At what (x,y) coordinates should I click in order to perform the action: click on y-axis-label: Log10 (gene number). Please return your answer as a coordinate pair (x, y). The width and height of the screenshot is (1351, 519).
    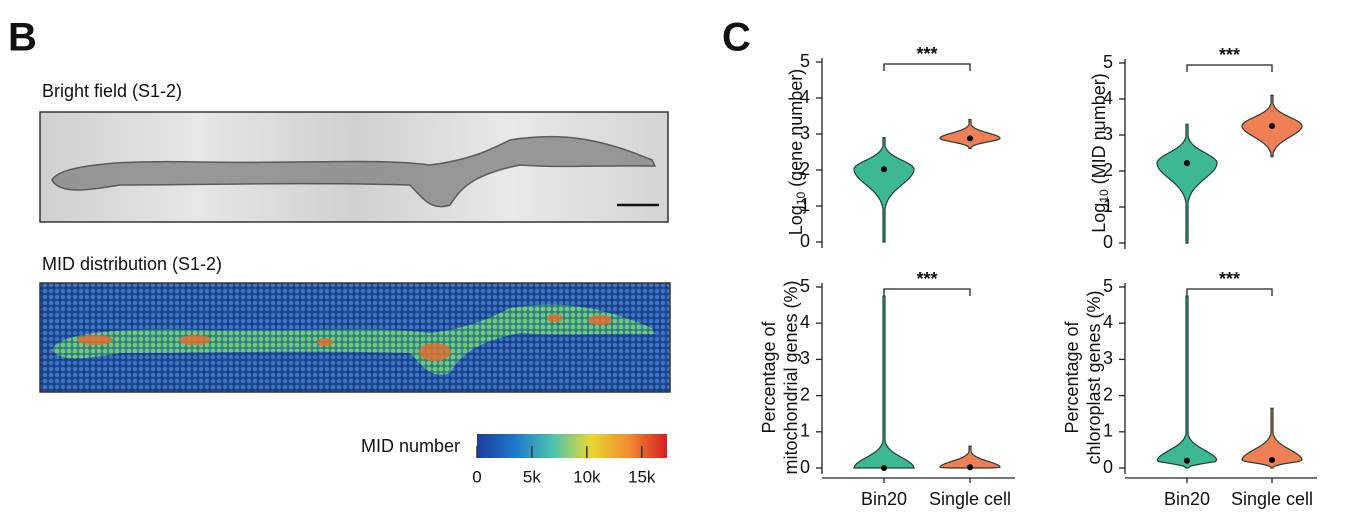
    Looking at the image, I should click on (797, 152).